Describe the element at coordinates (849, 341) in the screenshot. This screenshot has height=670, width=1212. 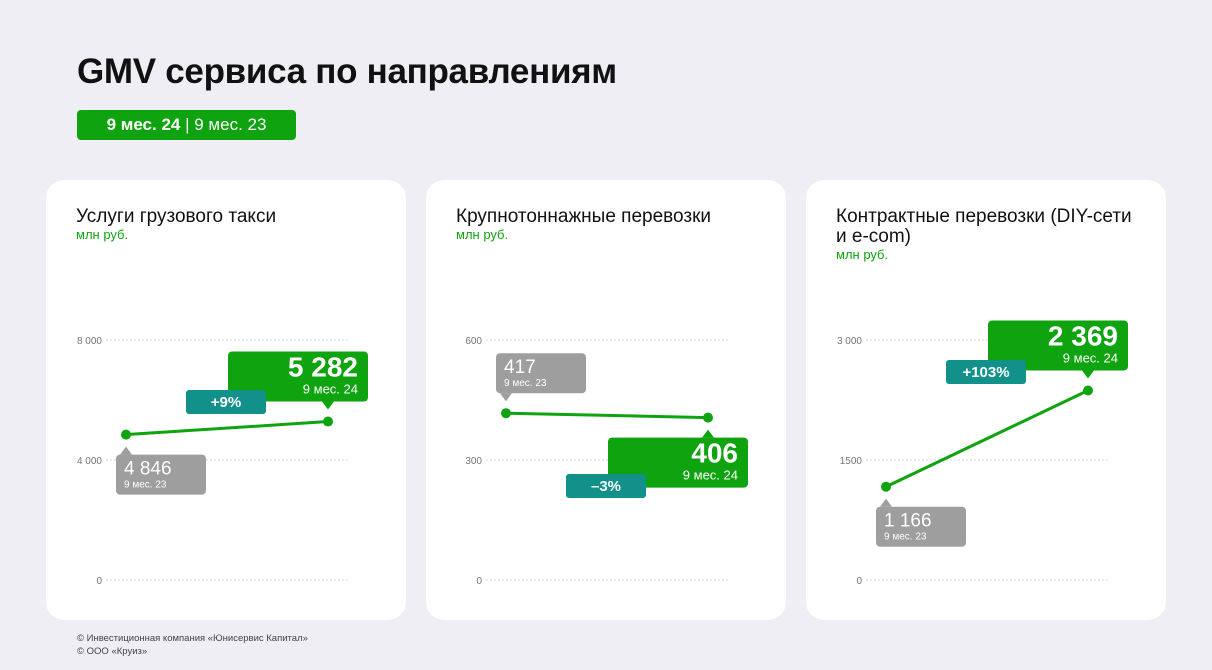
I see `y-tick-label: 3 000` at that location.